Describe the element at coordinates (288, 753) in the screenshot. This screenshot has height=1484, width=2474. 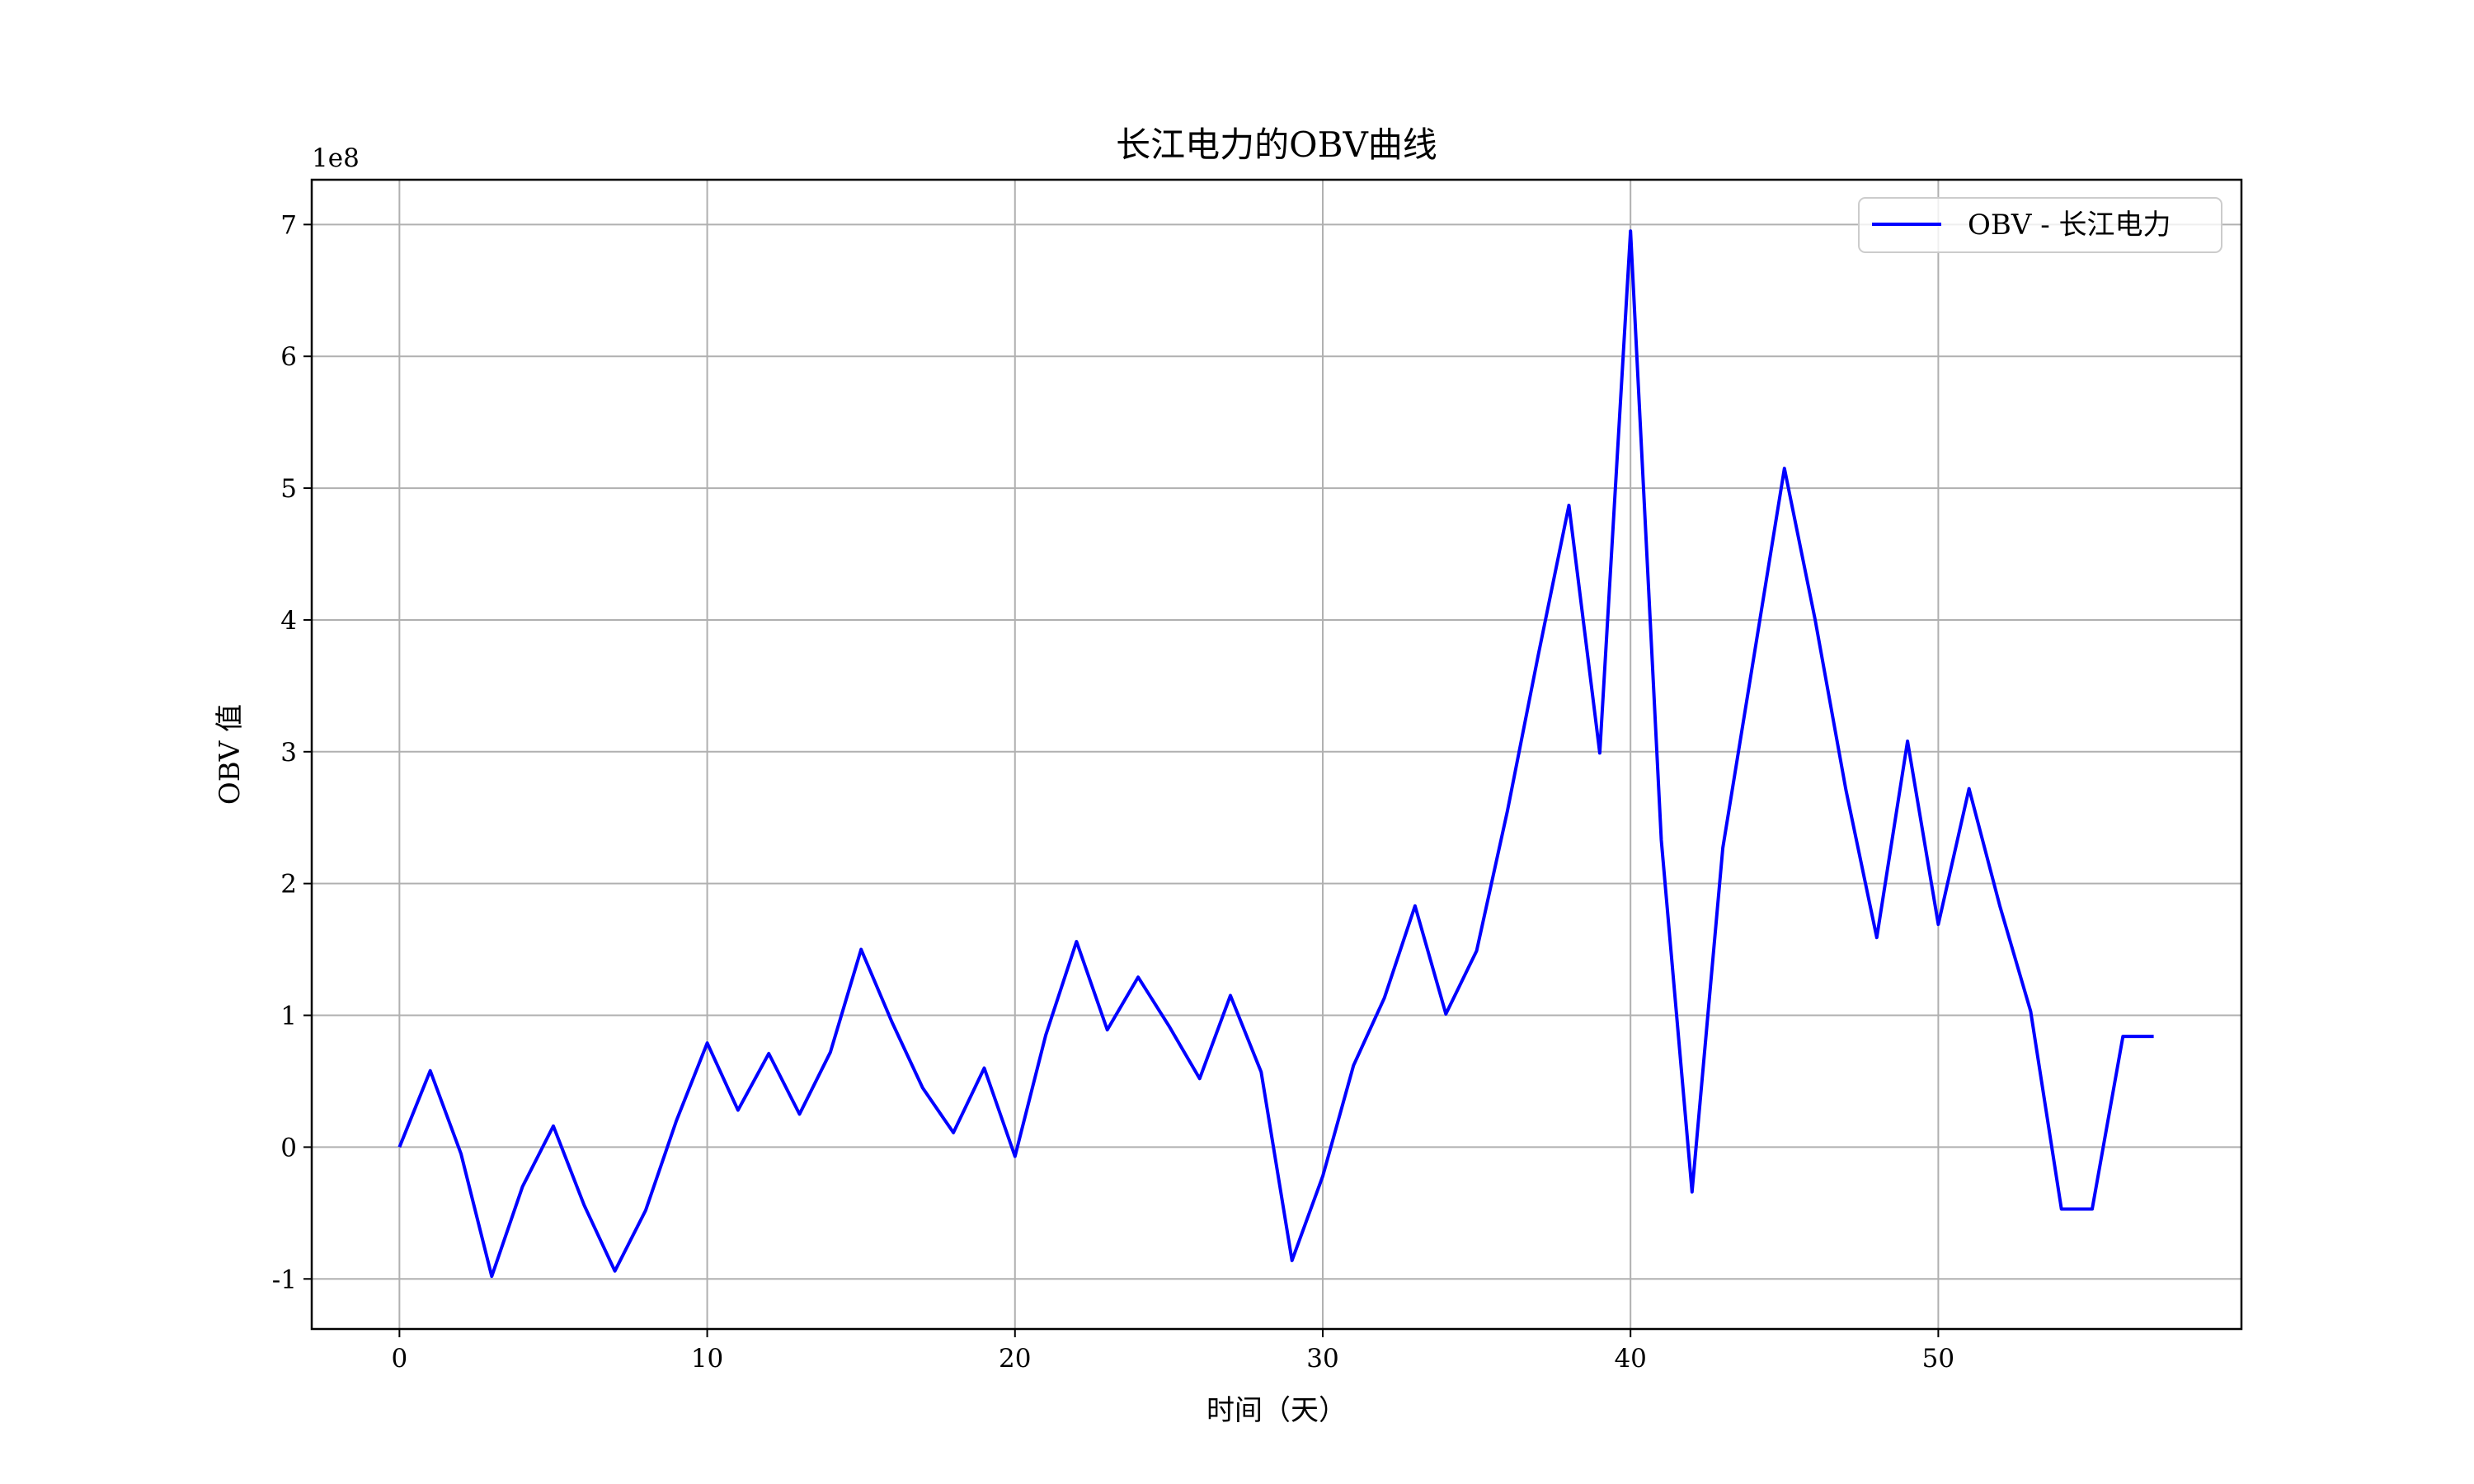
I see `y-tick-label: 3` at that location.